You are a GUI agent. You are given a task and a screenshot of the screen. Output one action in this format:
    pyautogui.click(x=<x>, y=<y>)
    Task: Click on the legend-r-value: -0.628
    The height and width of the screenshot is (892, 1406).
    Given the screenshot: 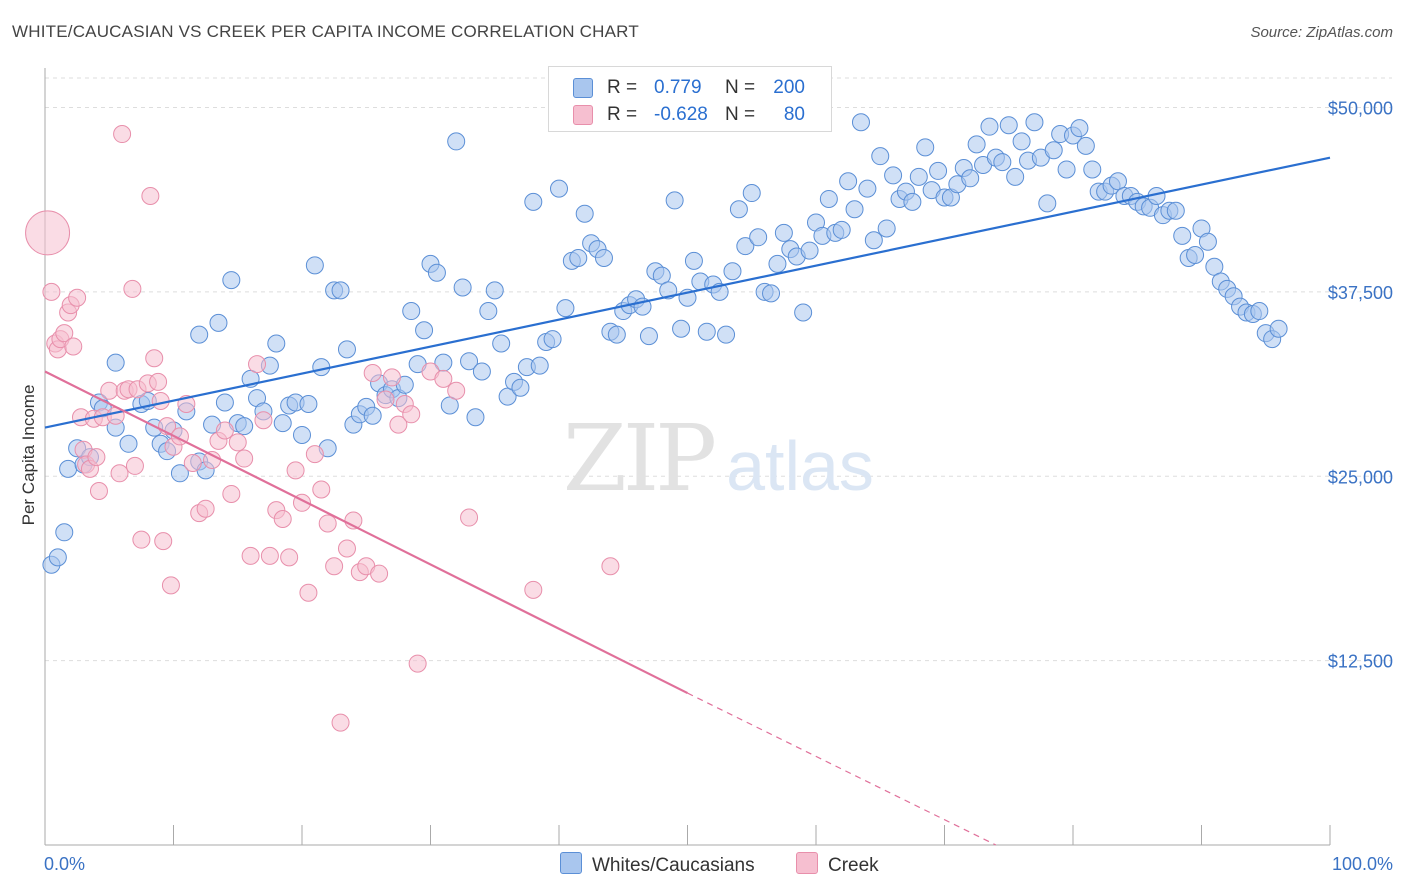 What is the action you would take?
    pyautogui.click(x=681, y=114)
    